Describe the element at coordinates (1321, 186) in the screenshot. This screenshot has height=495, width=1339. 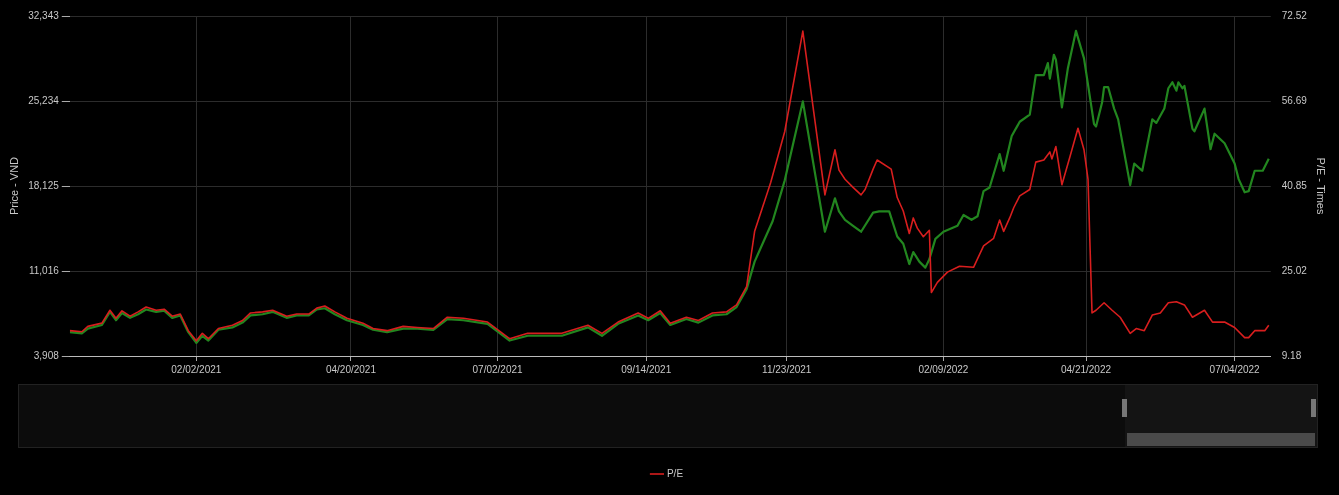
I see `y2-axis-title: P/E - Times` at that location.